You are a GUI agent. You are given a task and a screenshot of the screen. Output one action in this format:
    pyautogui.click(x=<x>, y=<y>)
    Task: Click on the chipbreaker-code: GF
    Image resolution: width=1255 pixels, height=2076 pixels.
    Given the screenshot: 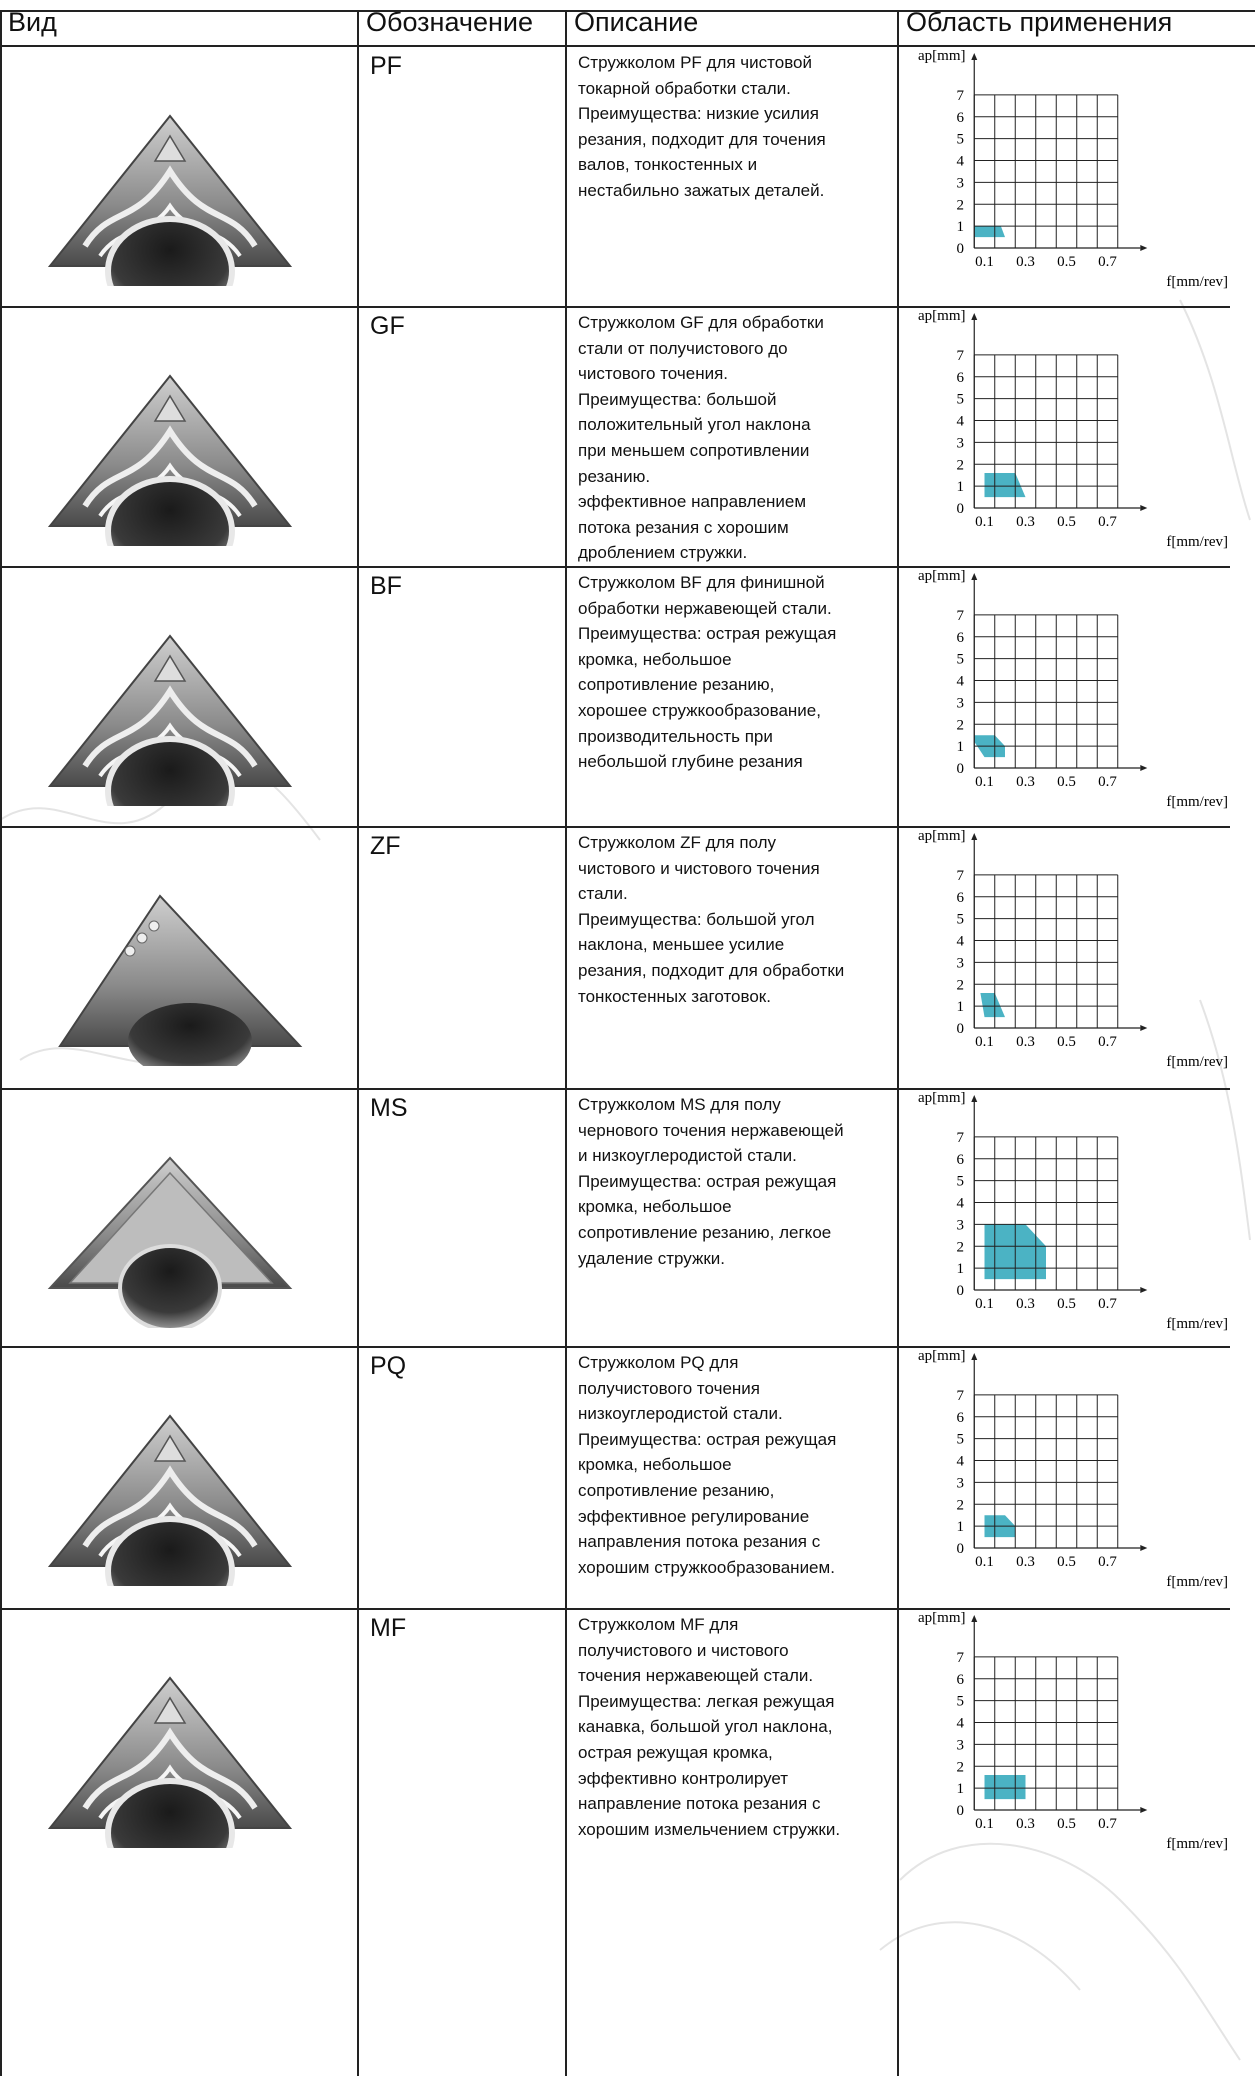 What is the action you would take?
    pyautogui.click(x=387, y=326)
    